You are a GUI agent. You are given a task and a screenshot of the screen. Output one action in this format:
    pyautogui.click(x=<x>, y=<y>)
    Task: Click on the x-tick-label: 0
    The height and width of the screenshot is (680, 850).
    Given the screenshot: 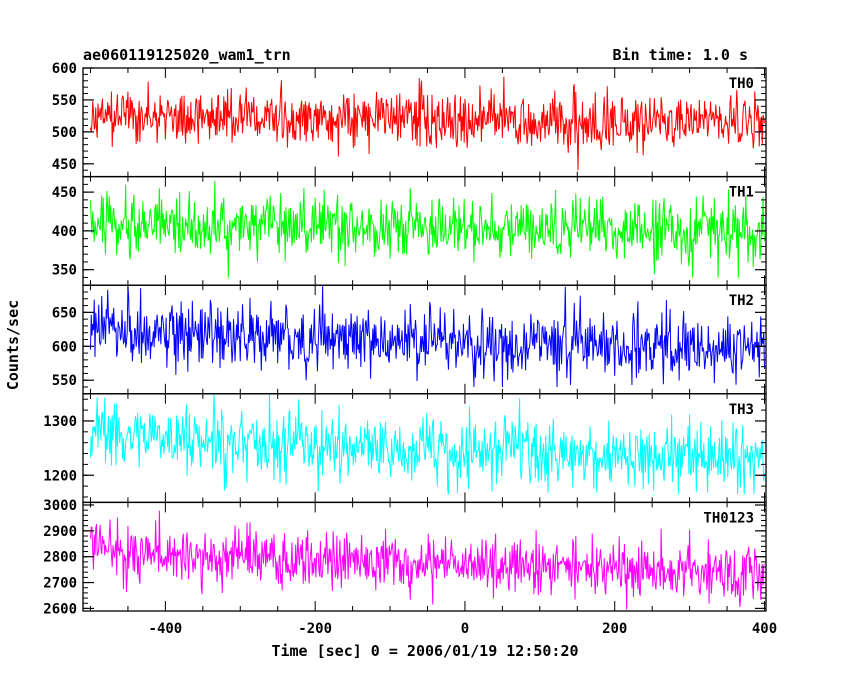 What is the action you would take?
    pyautogui.click(x=465, y=629)
    